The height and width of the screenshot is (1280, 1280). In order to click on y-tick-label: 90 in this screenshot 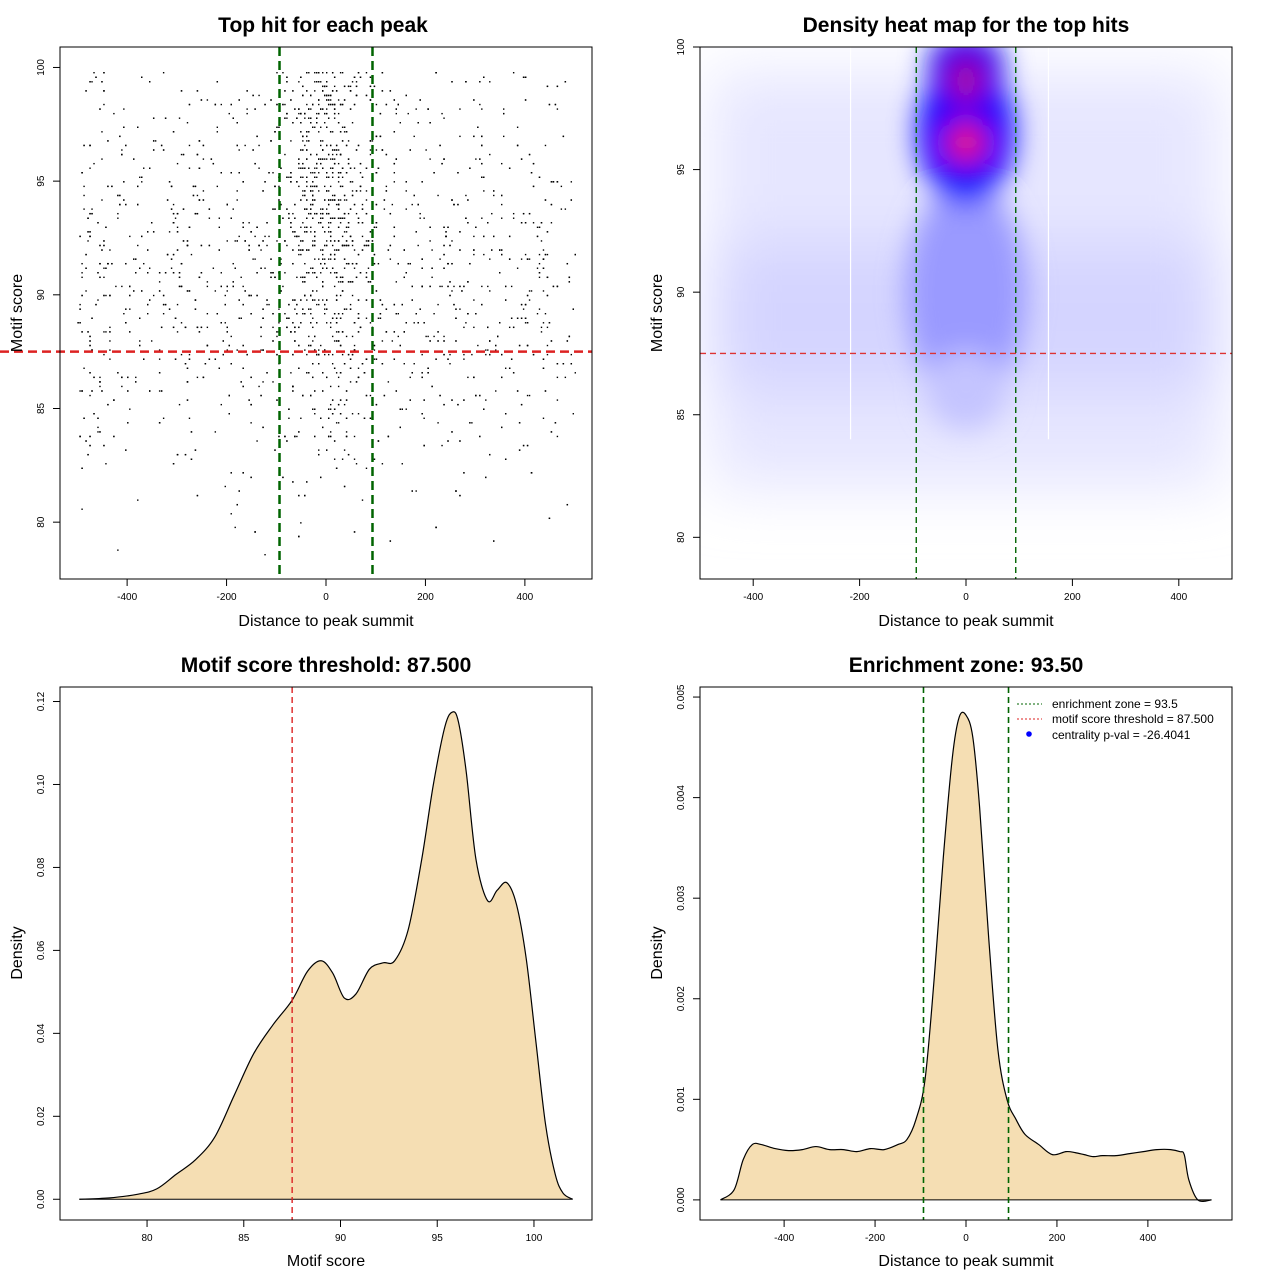, I will do `click(681, 292)`.